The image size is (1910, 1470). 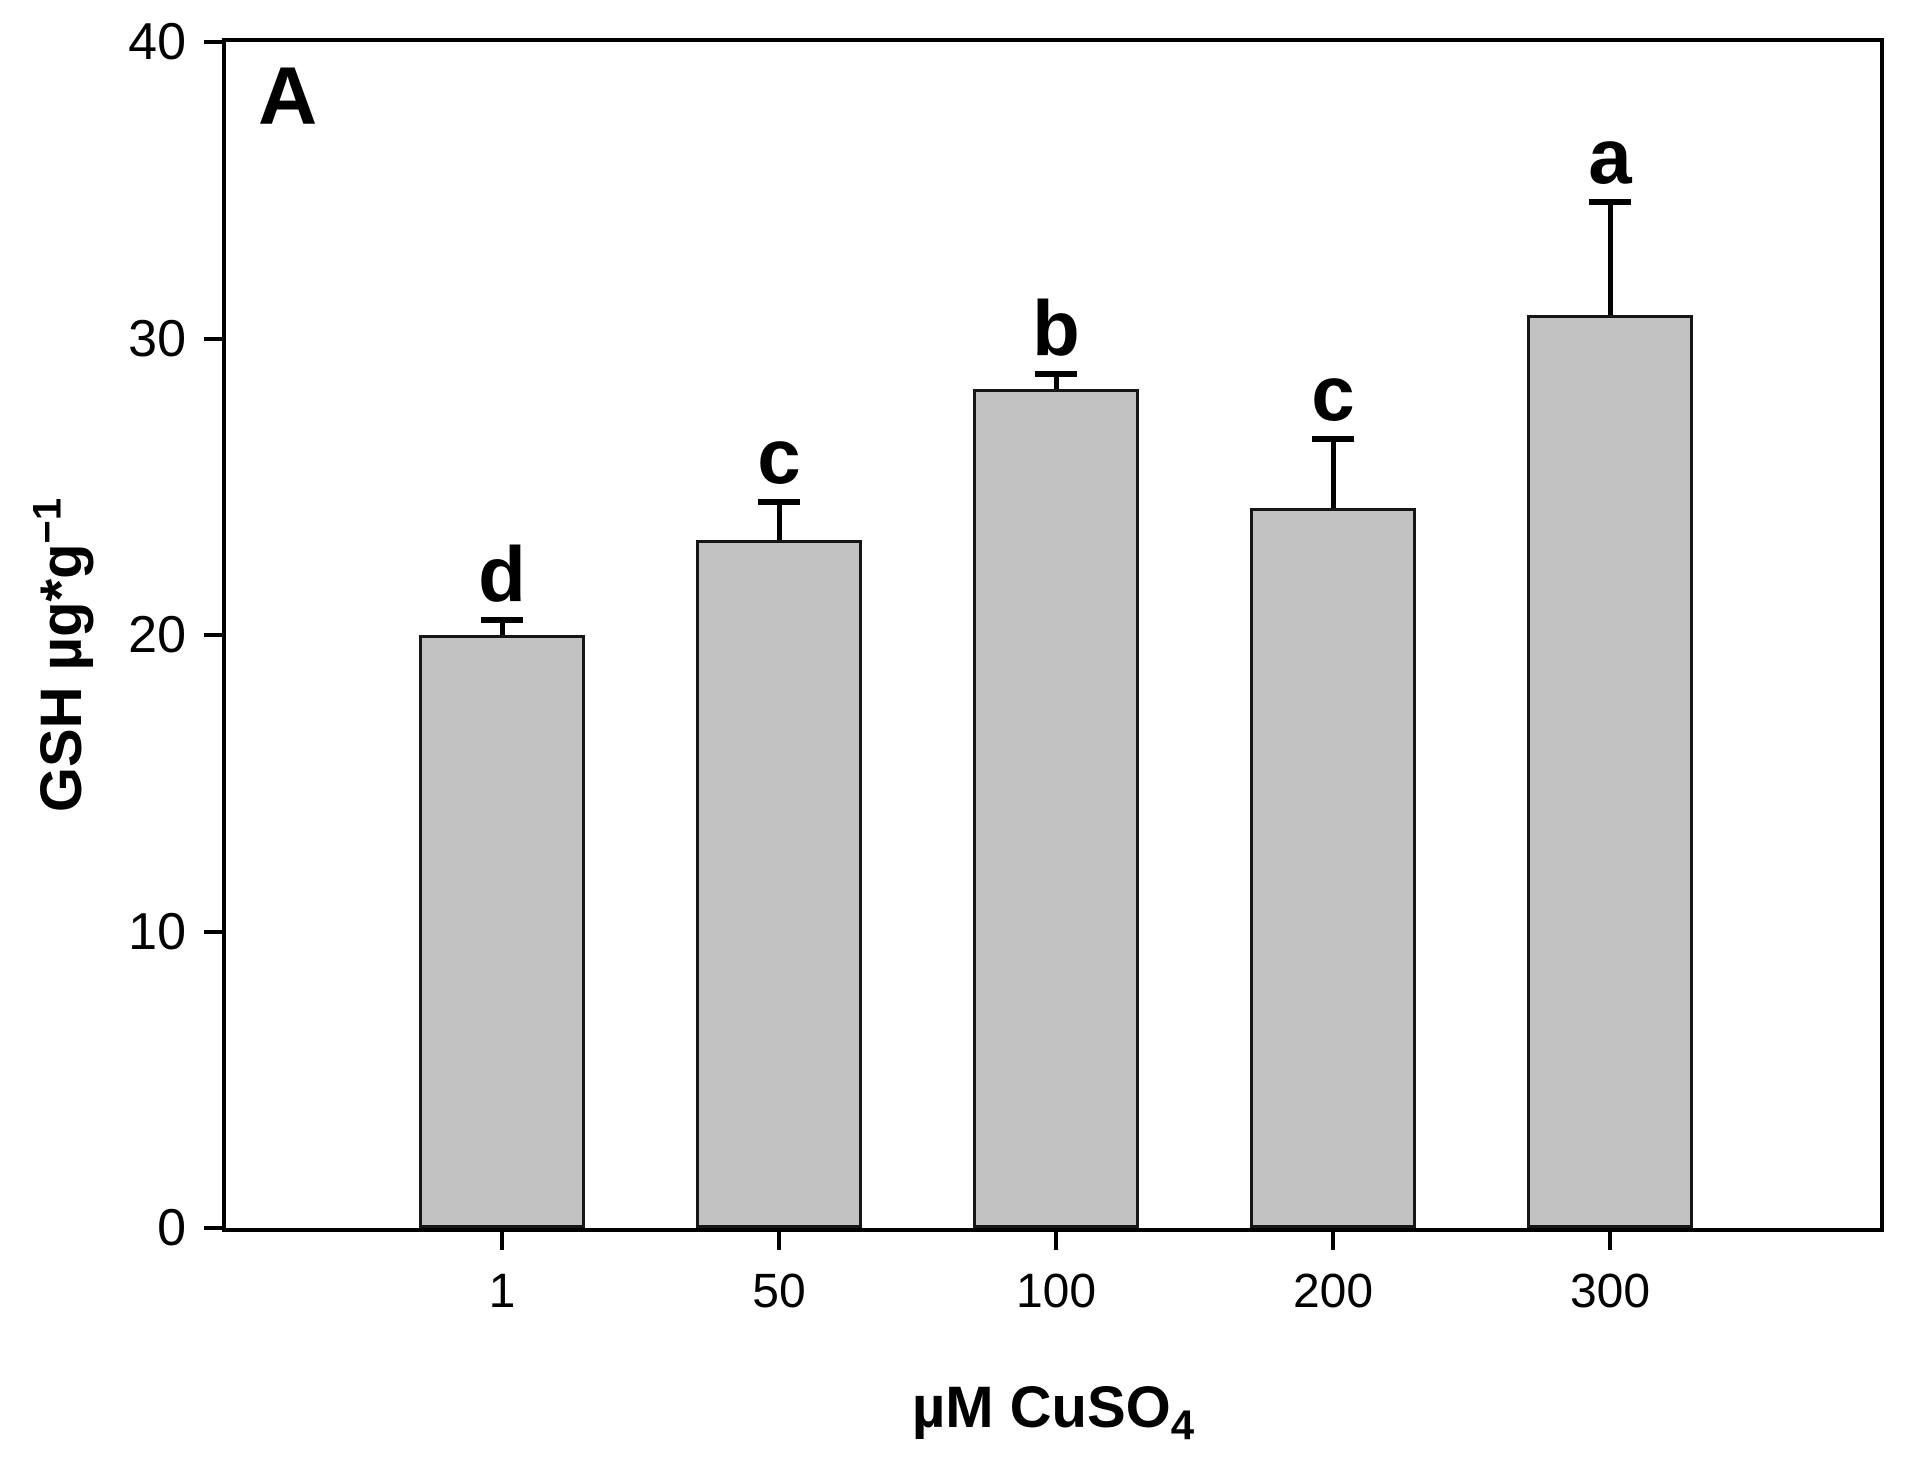 What do you see at coordinates (171, 1228) in the screenshot?
I see `y-axis-tick-label: 0` at bounding box center [171, 1228].